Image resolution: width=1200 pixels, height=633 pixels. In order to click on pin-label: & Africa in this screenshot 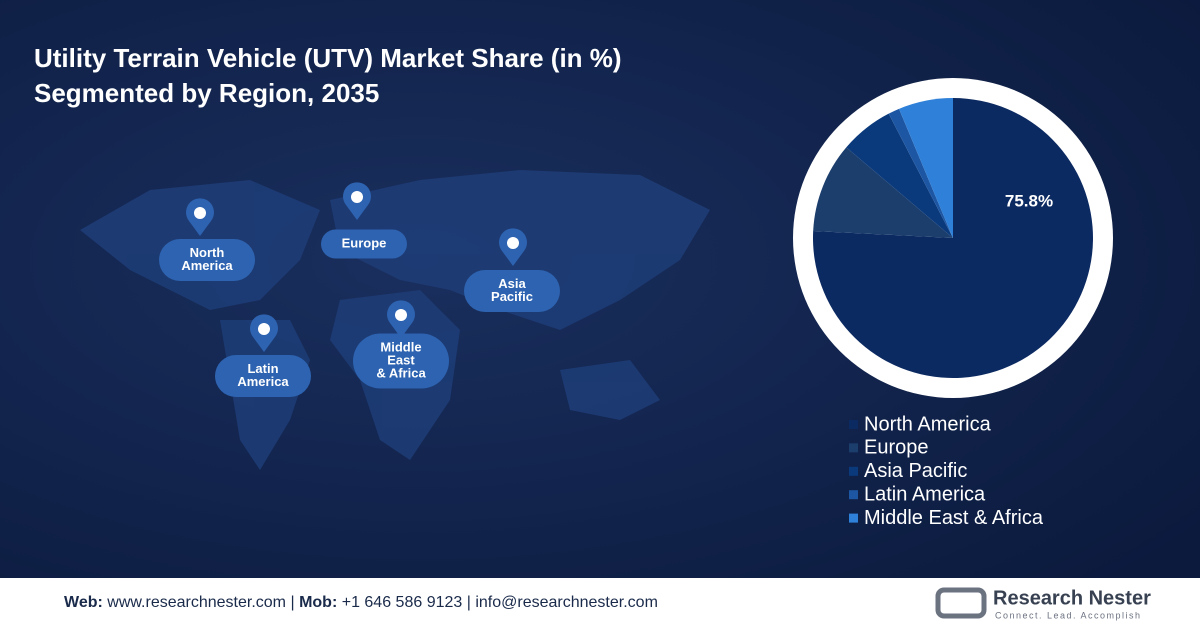, I will do `click(401, 372)`.